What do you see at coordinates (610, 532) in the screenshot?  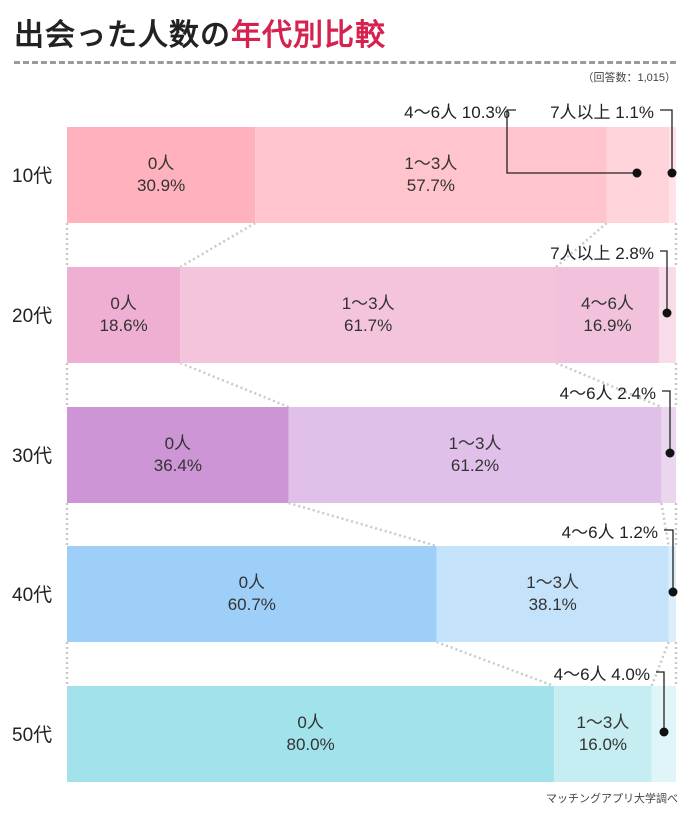 I see `callout-label: 4〜6人 1.2%` at bounding box center [610, 532].